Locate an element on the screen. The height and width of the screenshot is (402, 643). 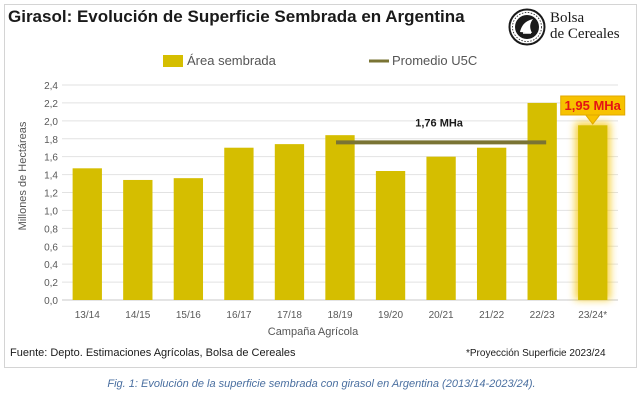
x-tick-label: 22/23 is located at coordinates (542, 315).